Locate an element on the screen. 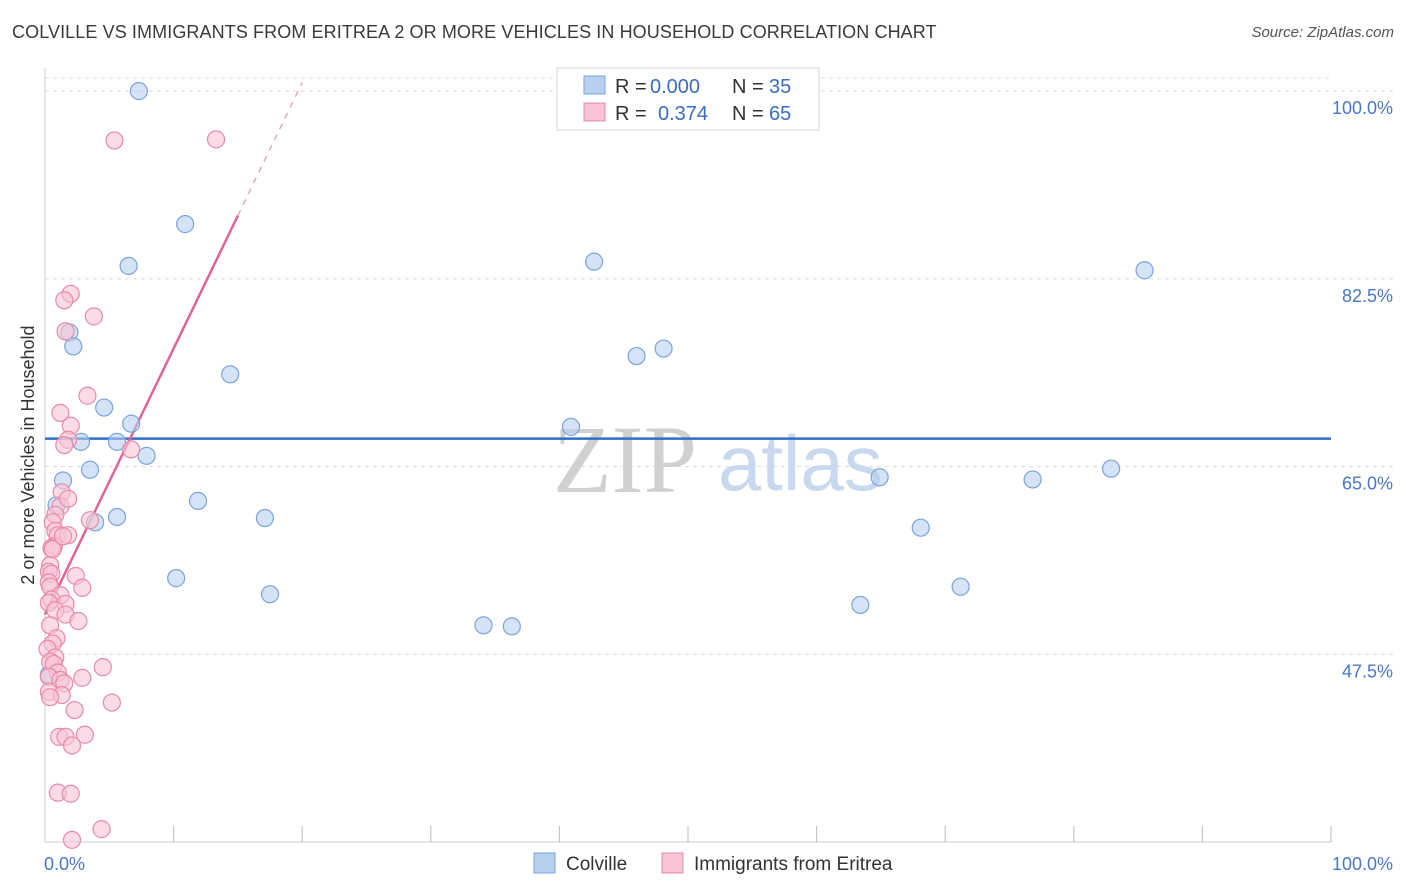 The image size is (1406, 892). legend-r-value-1: 0.000 is located at coordinates (675, 87).